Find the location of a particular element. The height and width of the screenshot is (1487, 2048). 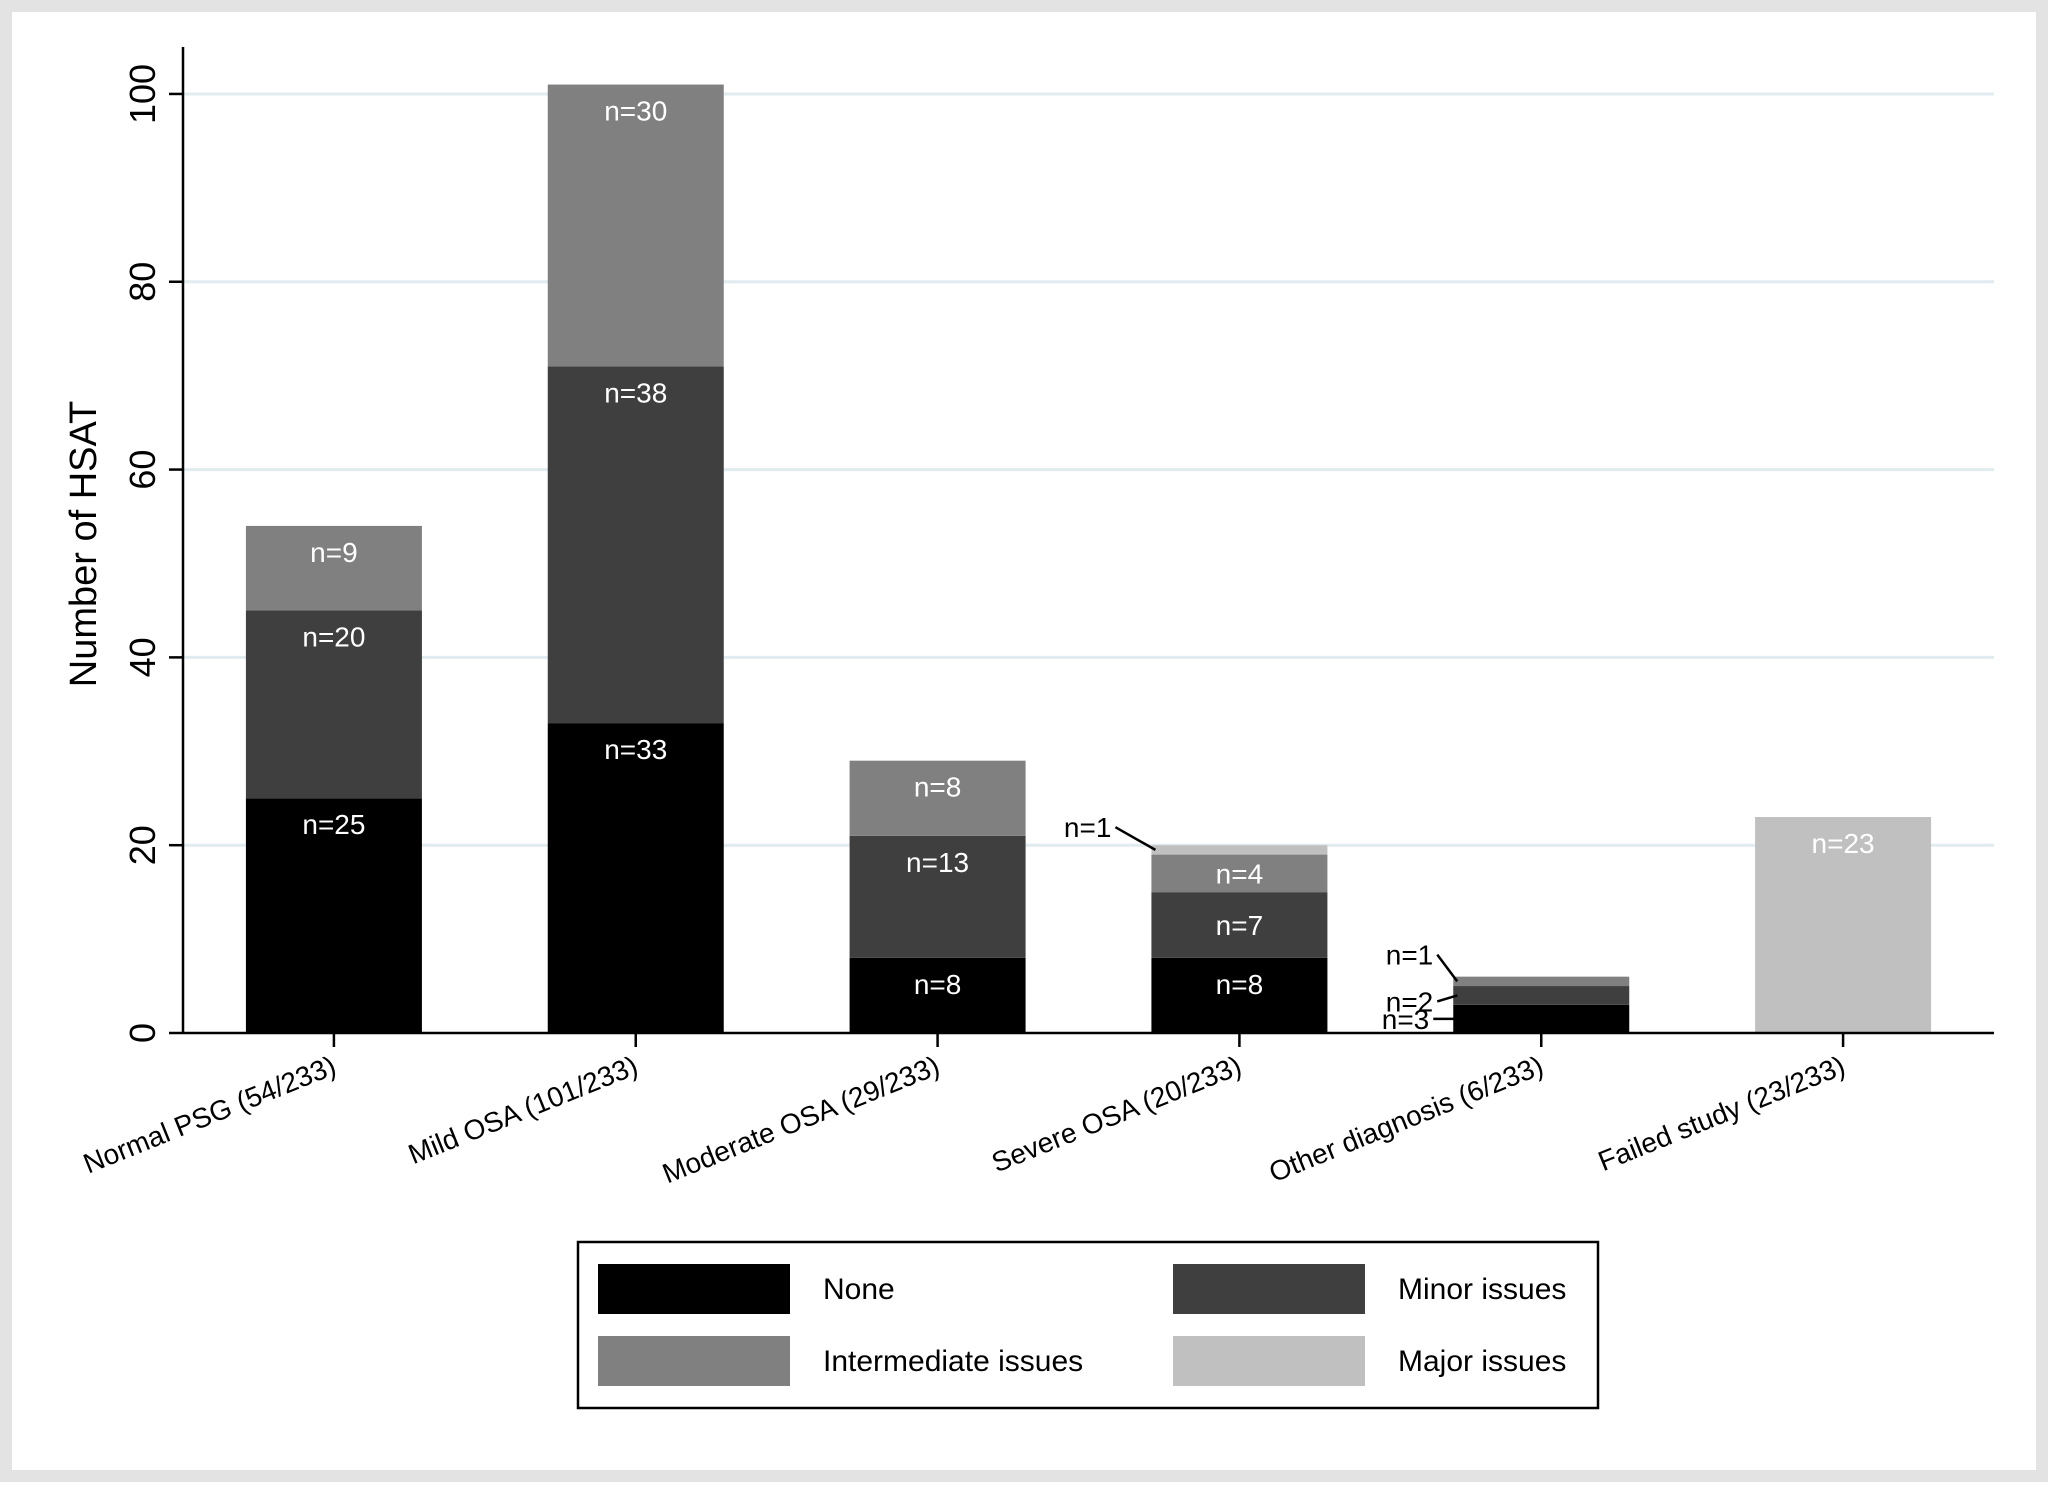

y-tick-label: 0 is located at coordinates (142, 1033).